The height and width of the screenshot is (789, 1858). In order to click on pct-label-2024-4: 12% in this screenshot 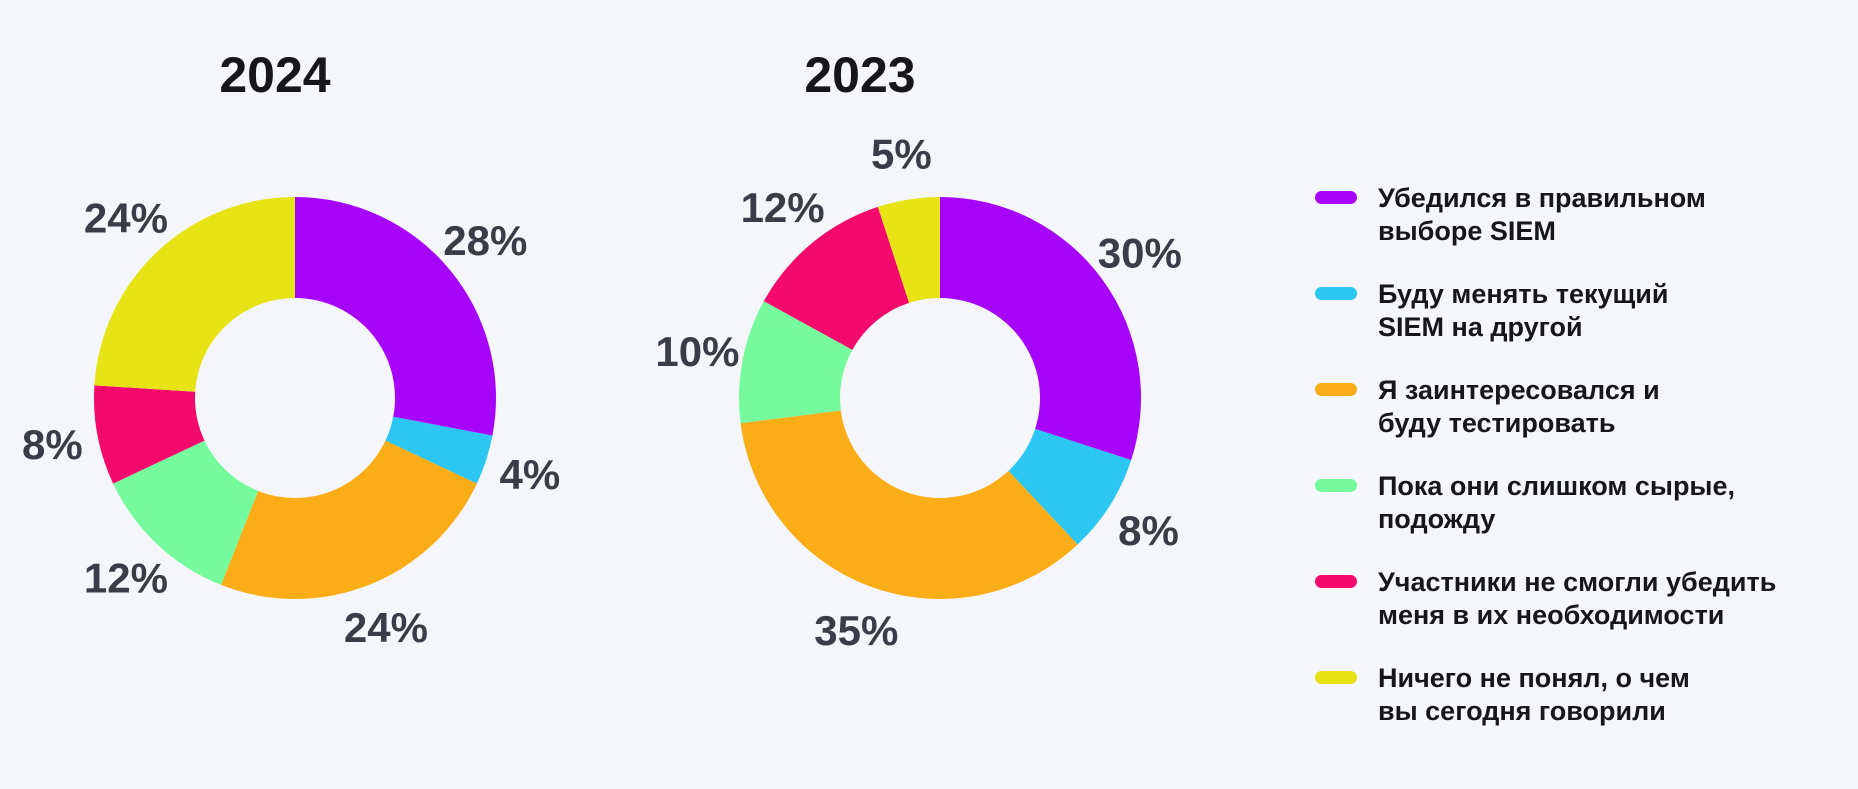, I will do `click(126, 578)`.